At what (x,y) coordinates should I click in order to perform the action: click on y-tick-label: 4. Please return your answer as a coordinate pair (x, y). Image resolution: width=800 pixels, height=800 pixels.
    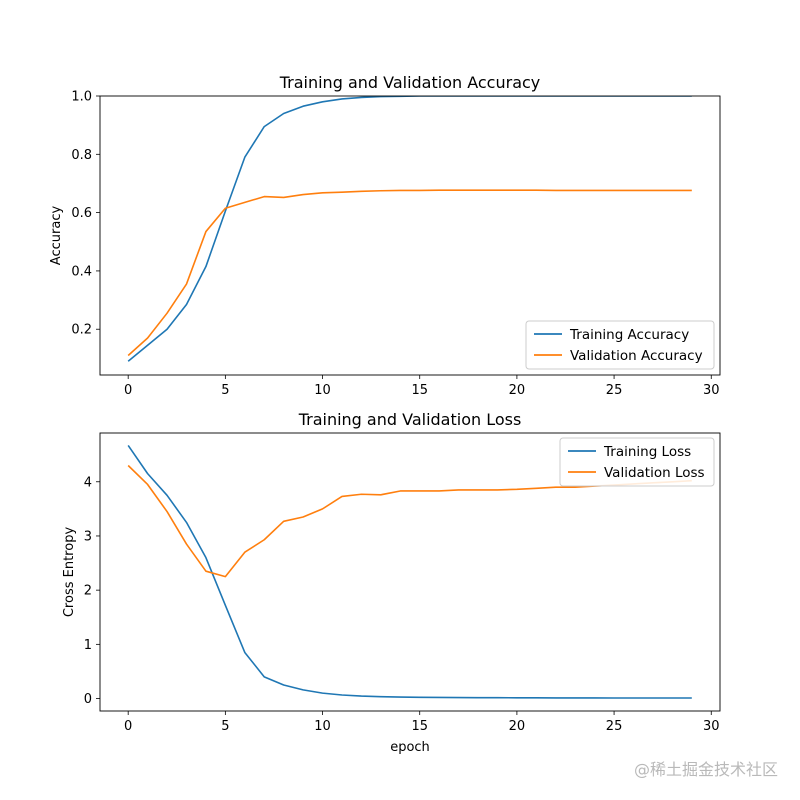
    Looking at the image, I should click on (88, 482).